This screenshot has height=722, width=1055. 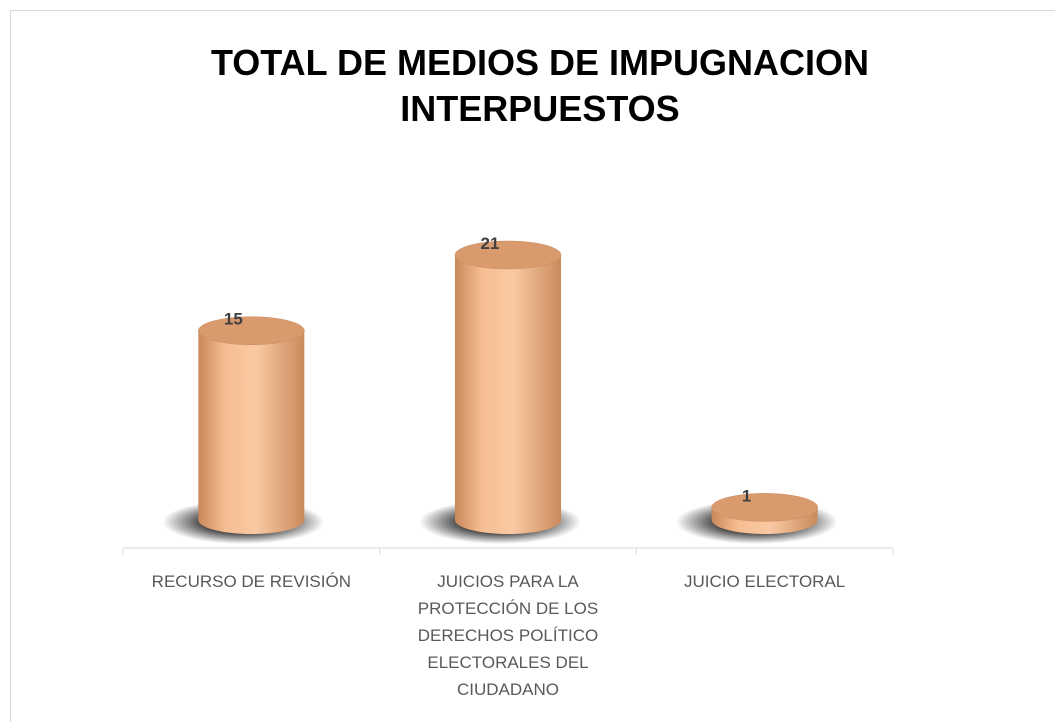 What do you see at coordinates (233, 319) in the screenshot?
I see `data-label: 15` at bounding box center [233, 319].